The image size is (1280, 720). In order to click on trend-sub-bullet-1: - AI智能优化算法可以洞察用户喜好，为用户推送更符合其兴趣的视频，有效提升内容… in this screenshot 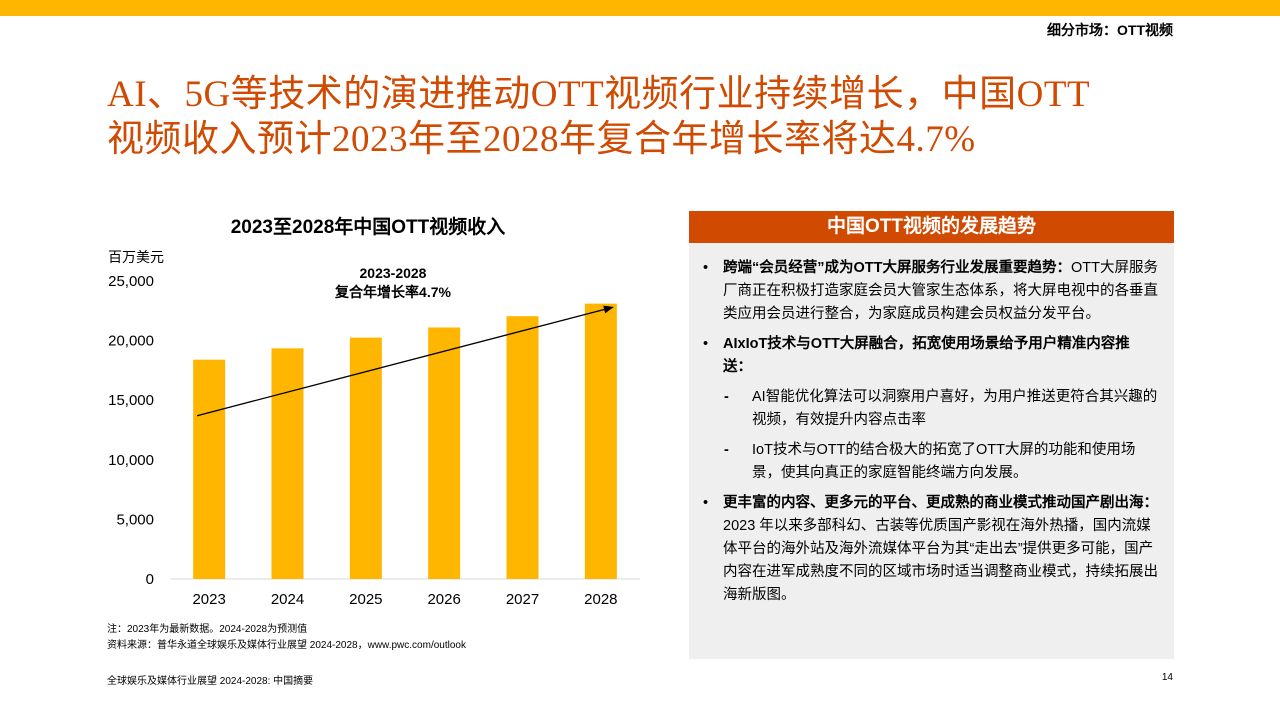, I will do `click(930, 409)`.